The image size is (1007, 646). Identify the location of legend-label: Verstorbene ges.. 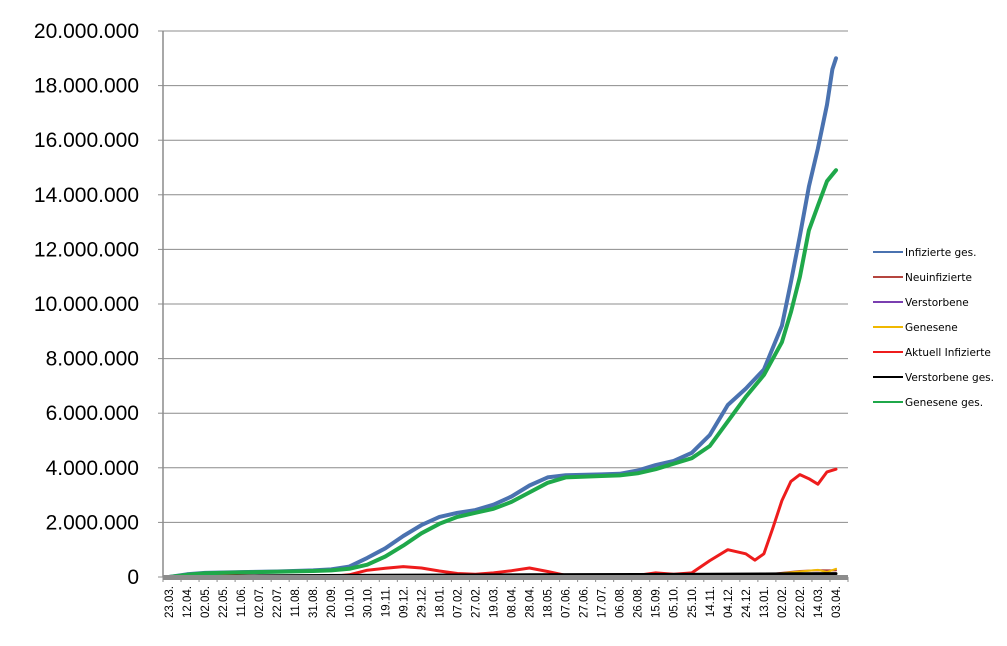
(949, 378).